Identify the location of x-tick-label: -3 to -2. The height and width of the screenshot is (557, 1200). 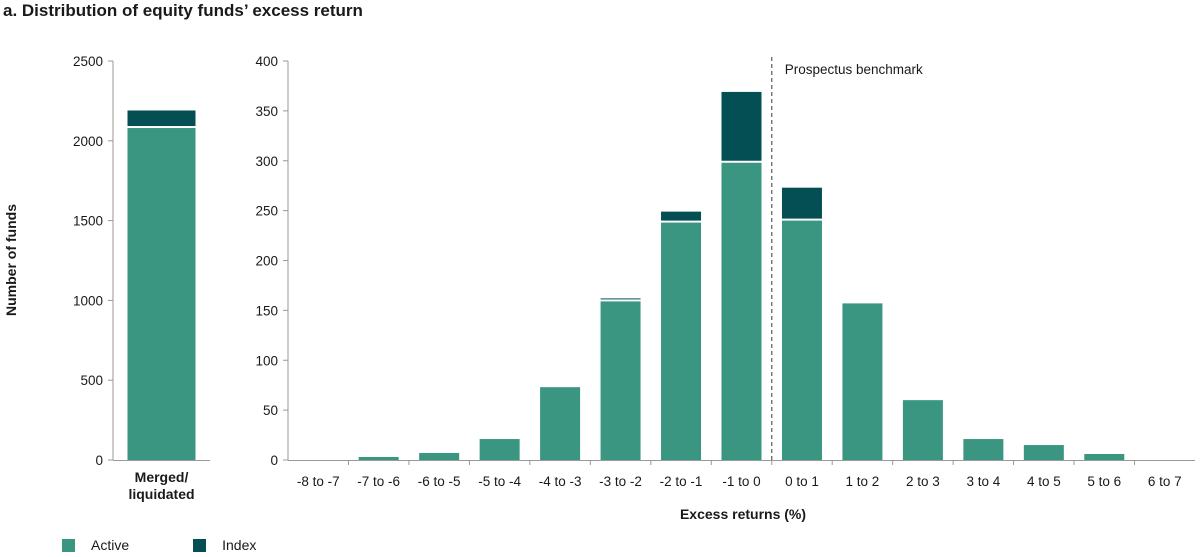
(620, 481).